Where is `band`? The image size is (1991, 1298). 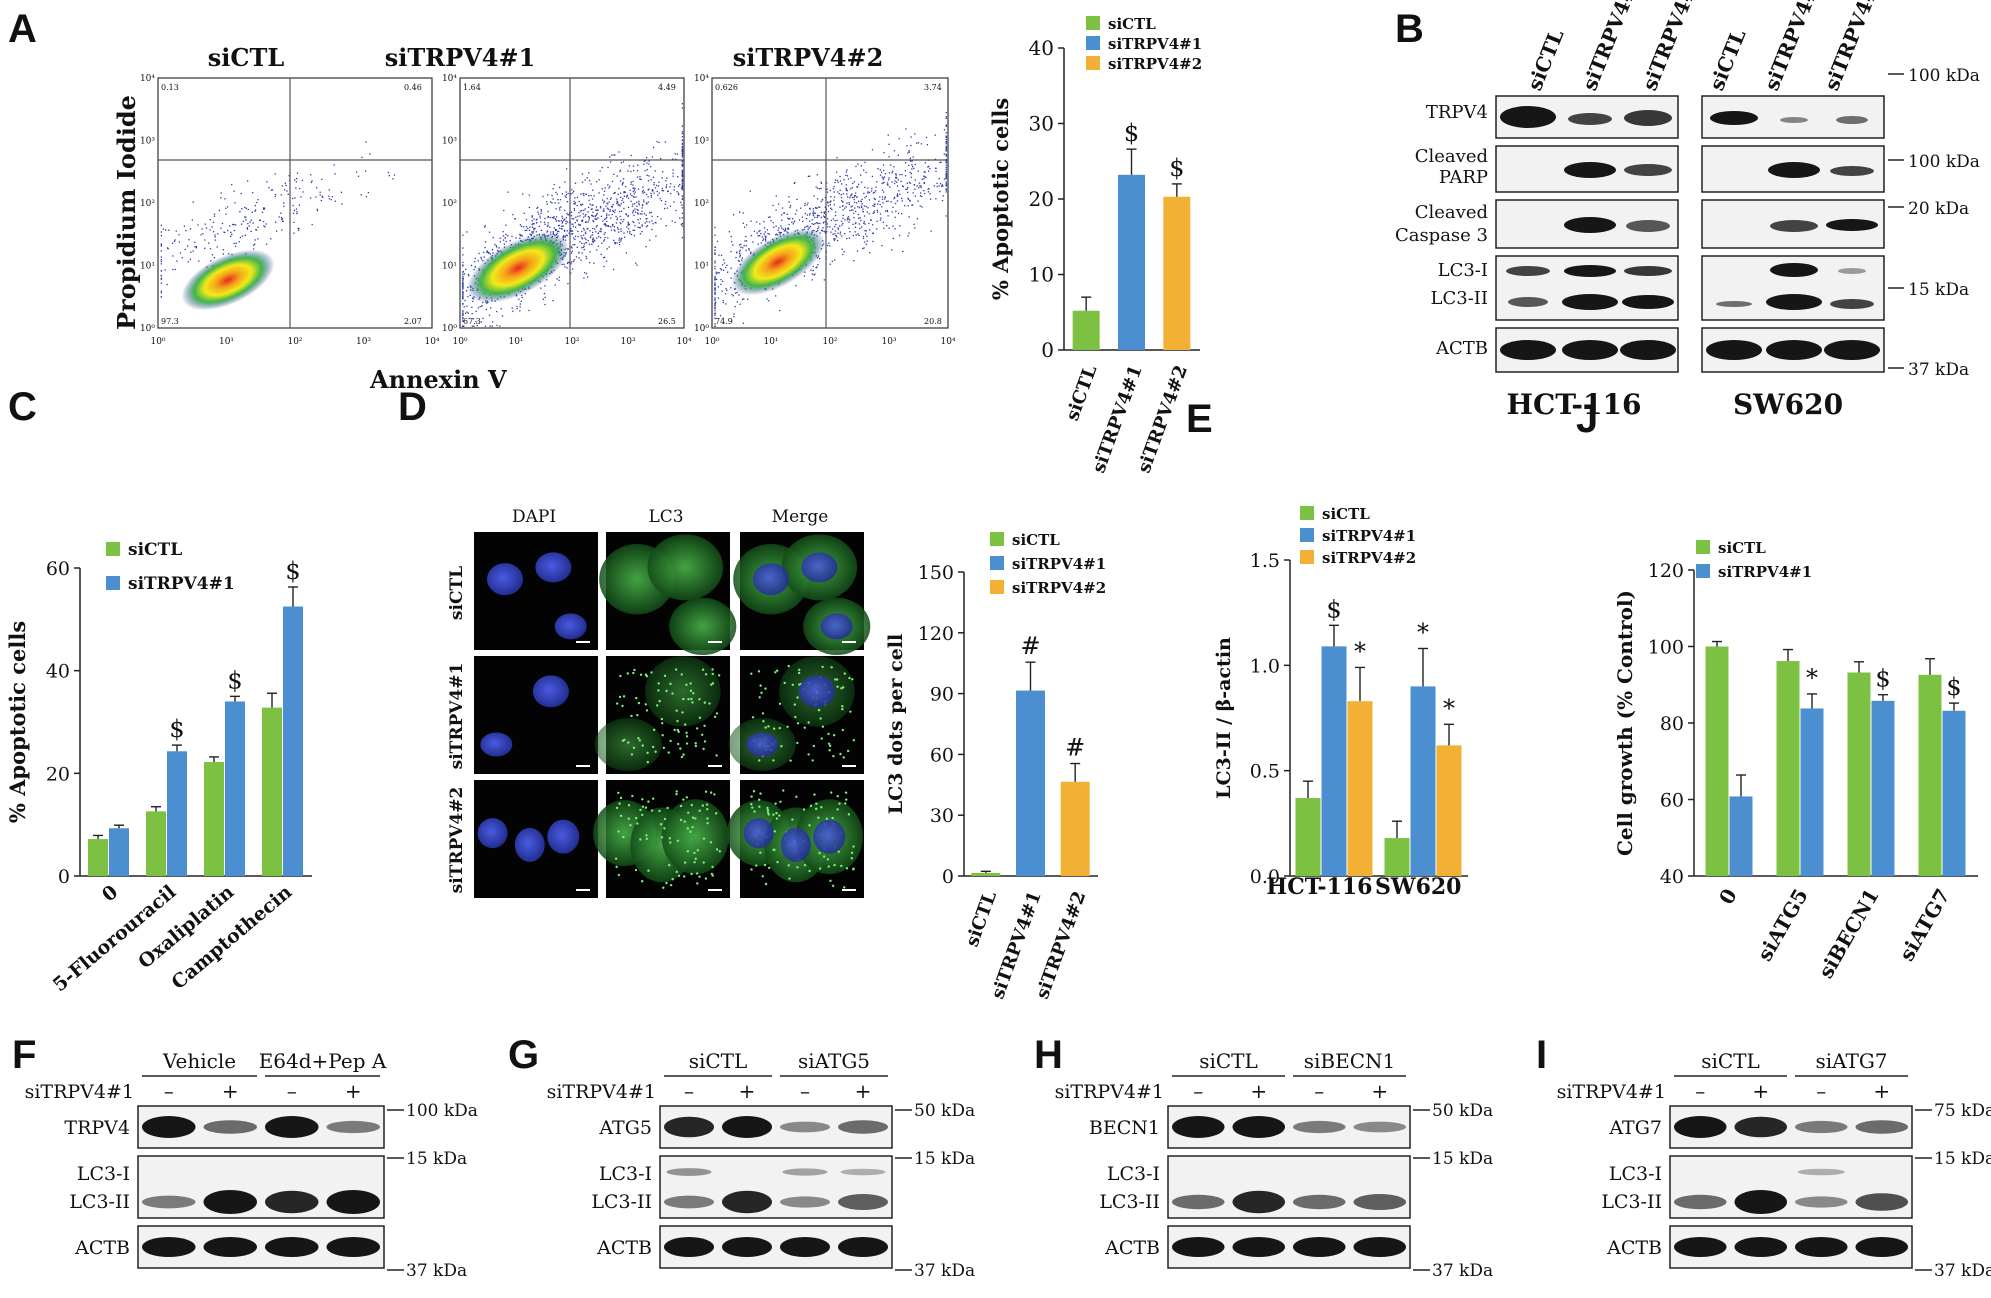 band is located at coordinates (1379, 1127).